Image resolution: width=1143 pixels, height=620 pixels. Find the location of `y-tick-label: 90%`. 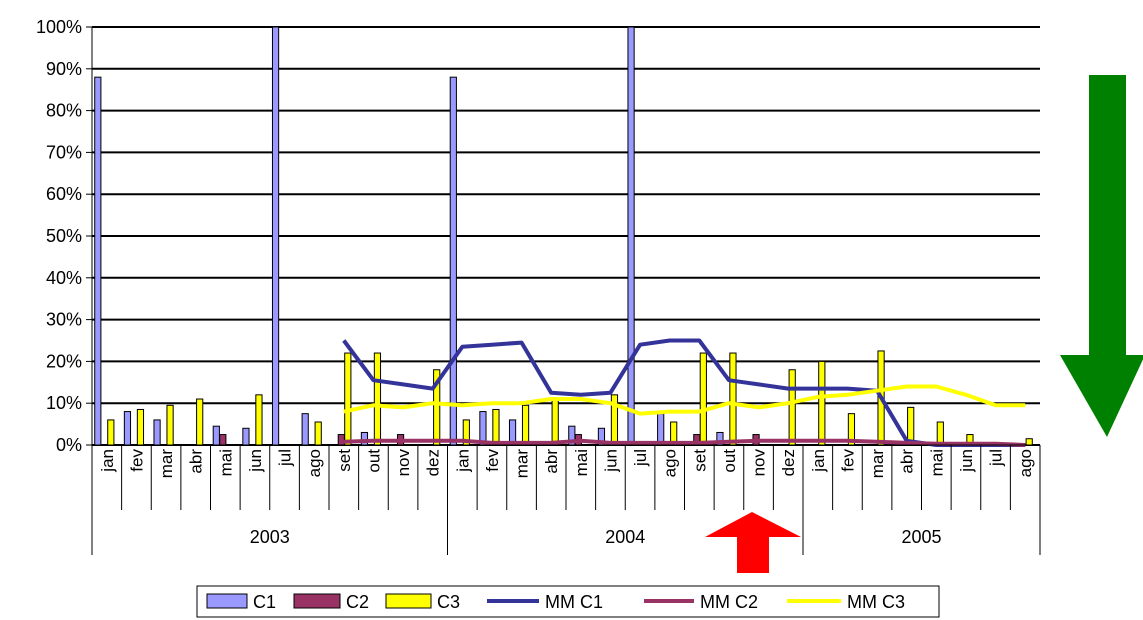

y-tick-label: 90% is located at coordinates (64, 69).